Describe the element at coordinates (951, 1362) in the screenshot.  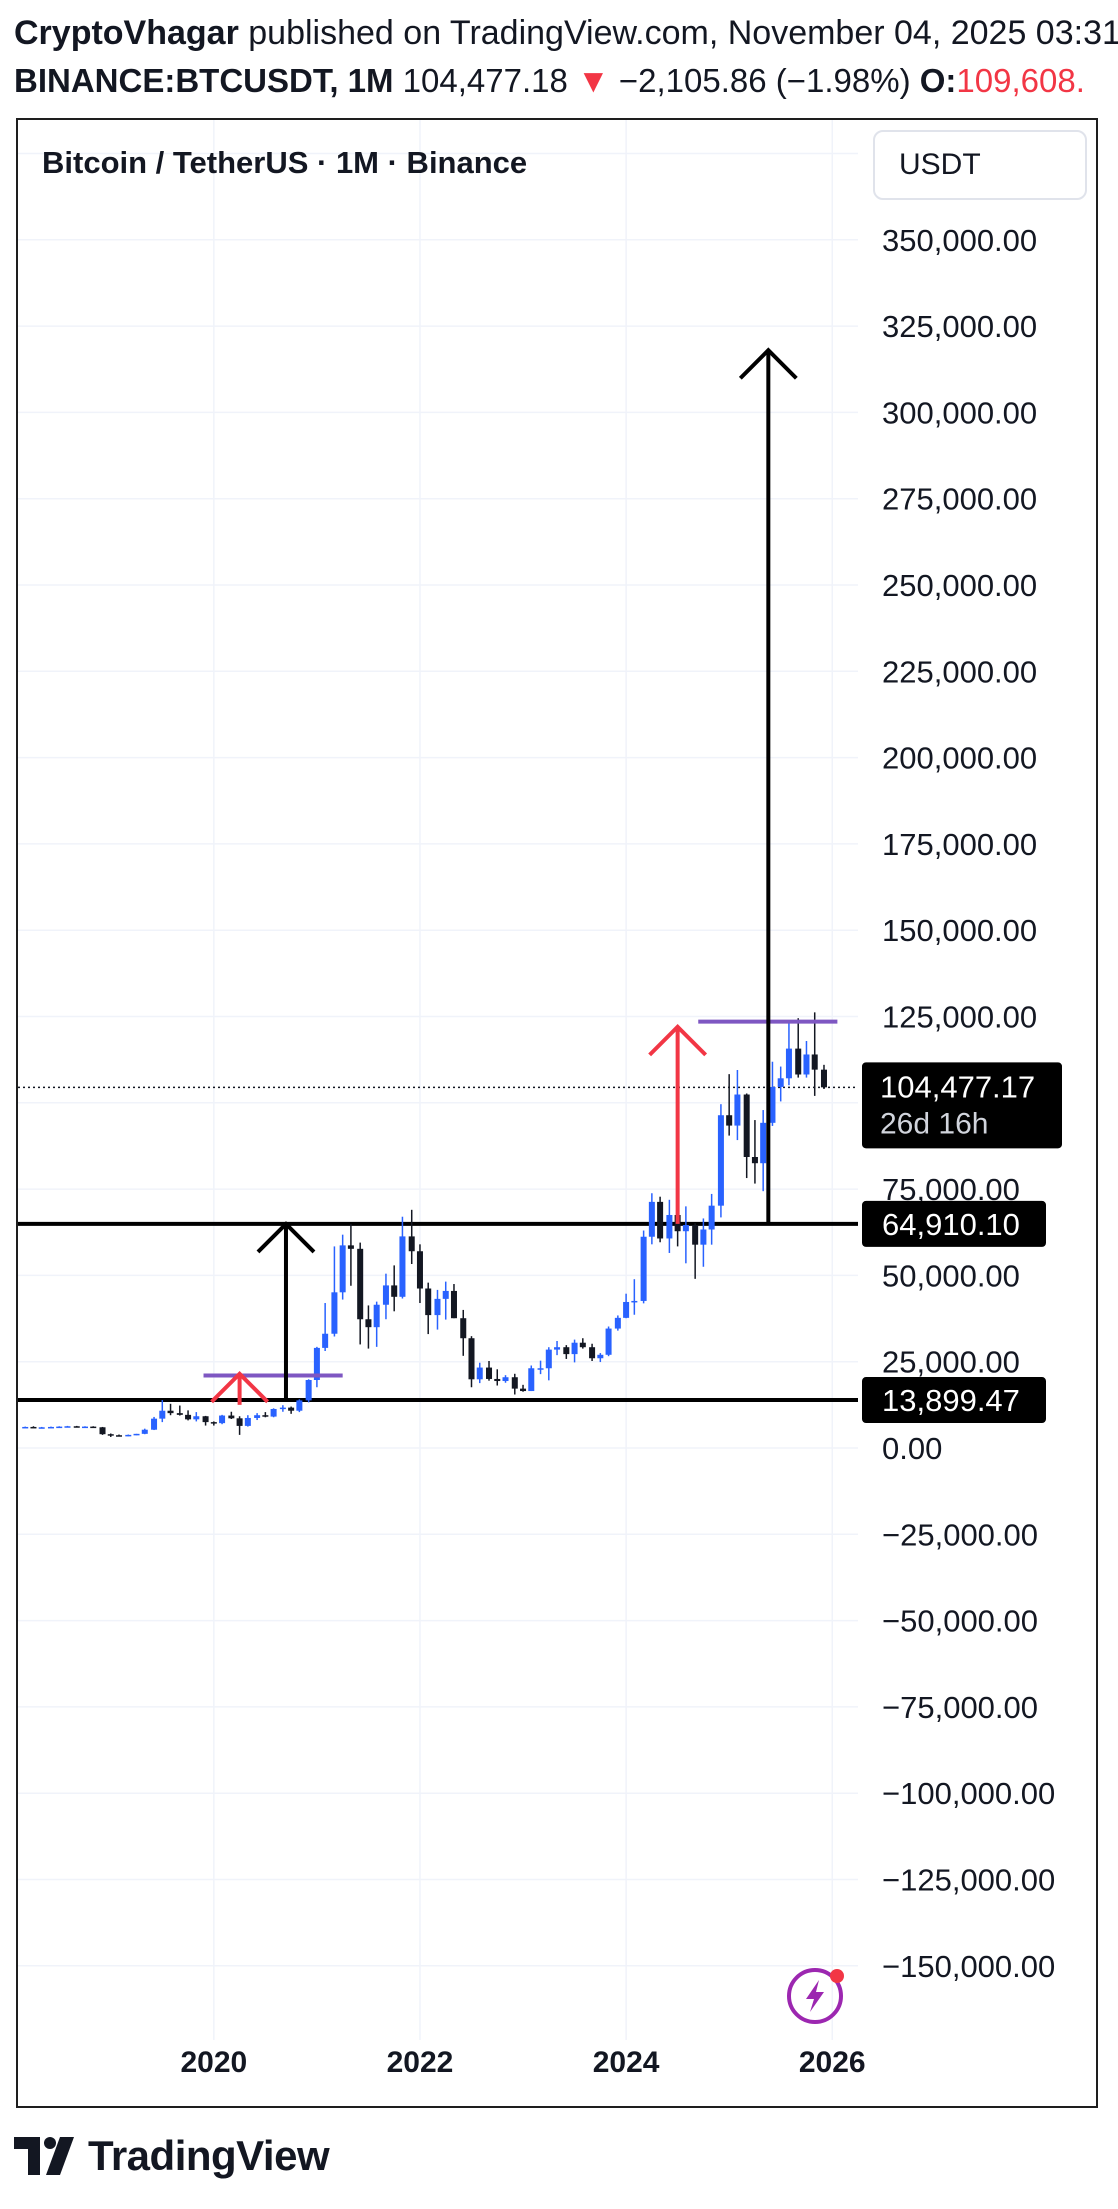
I see `y-tick-label: 25,000.00` at that location.